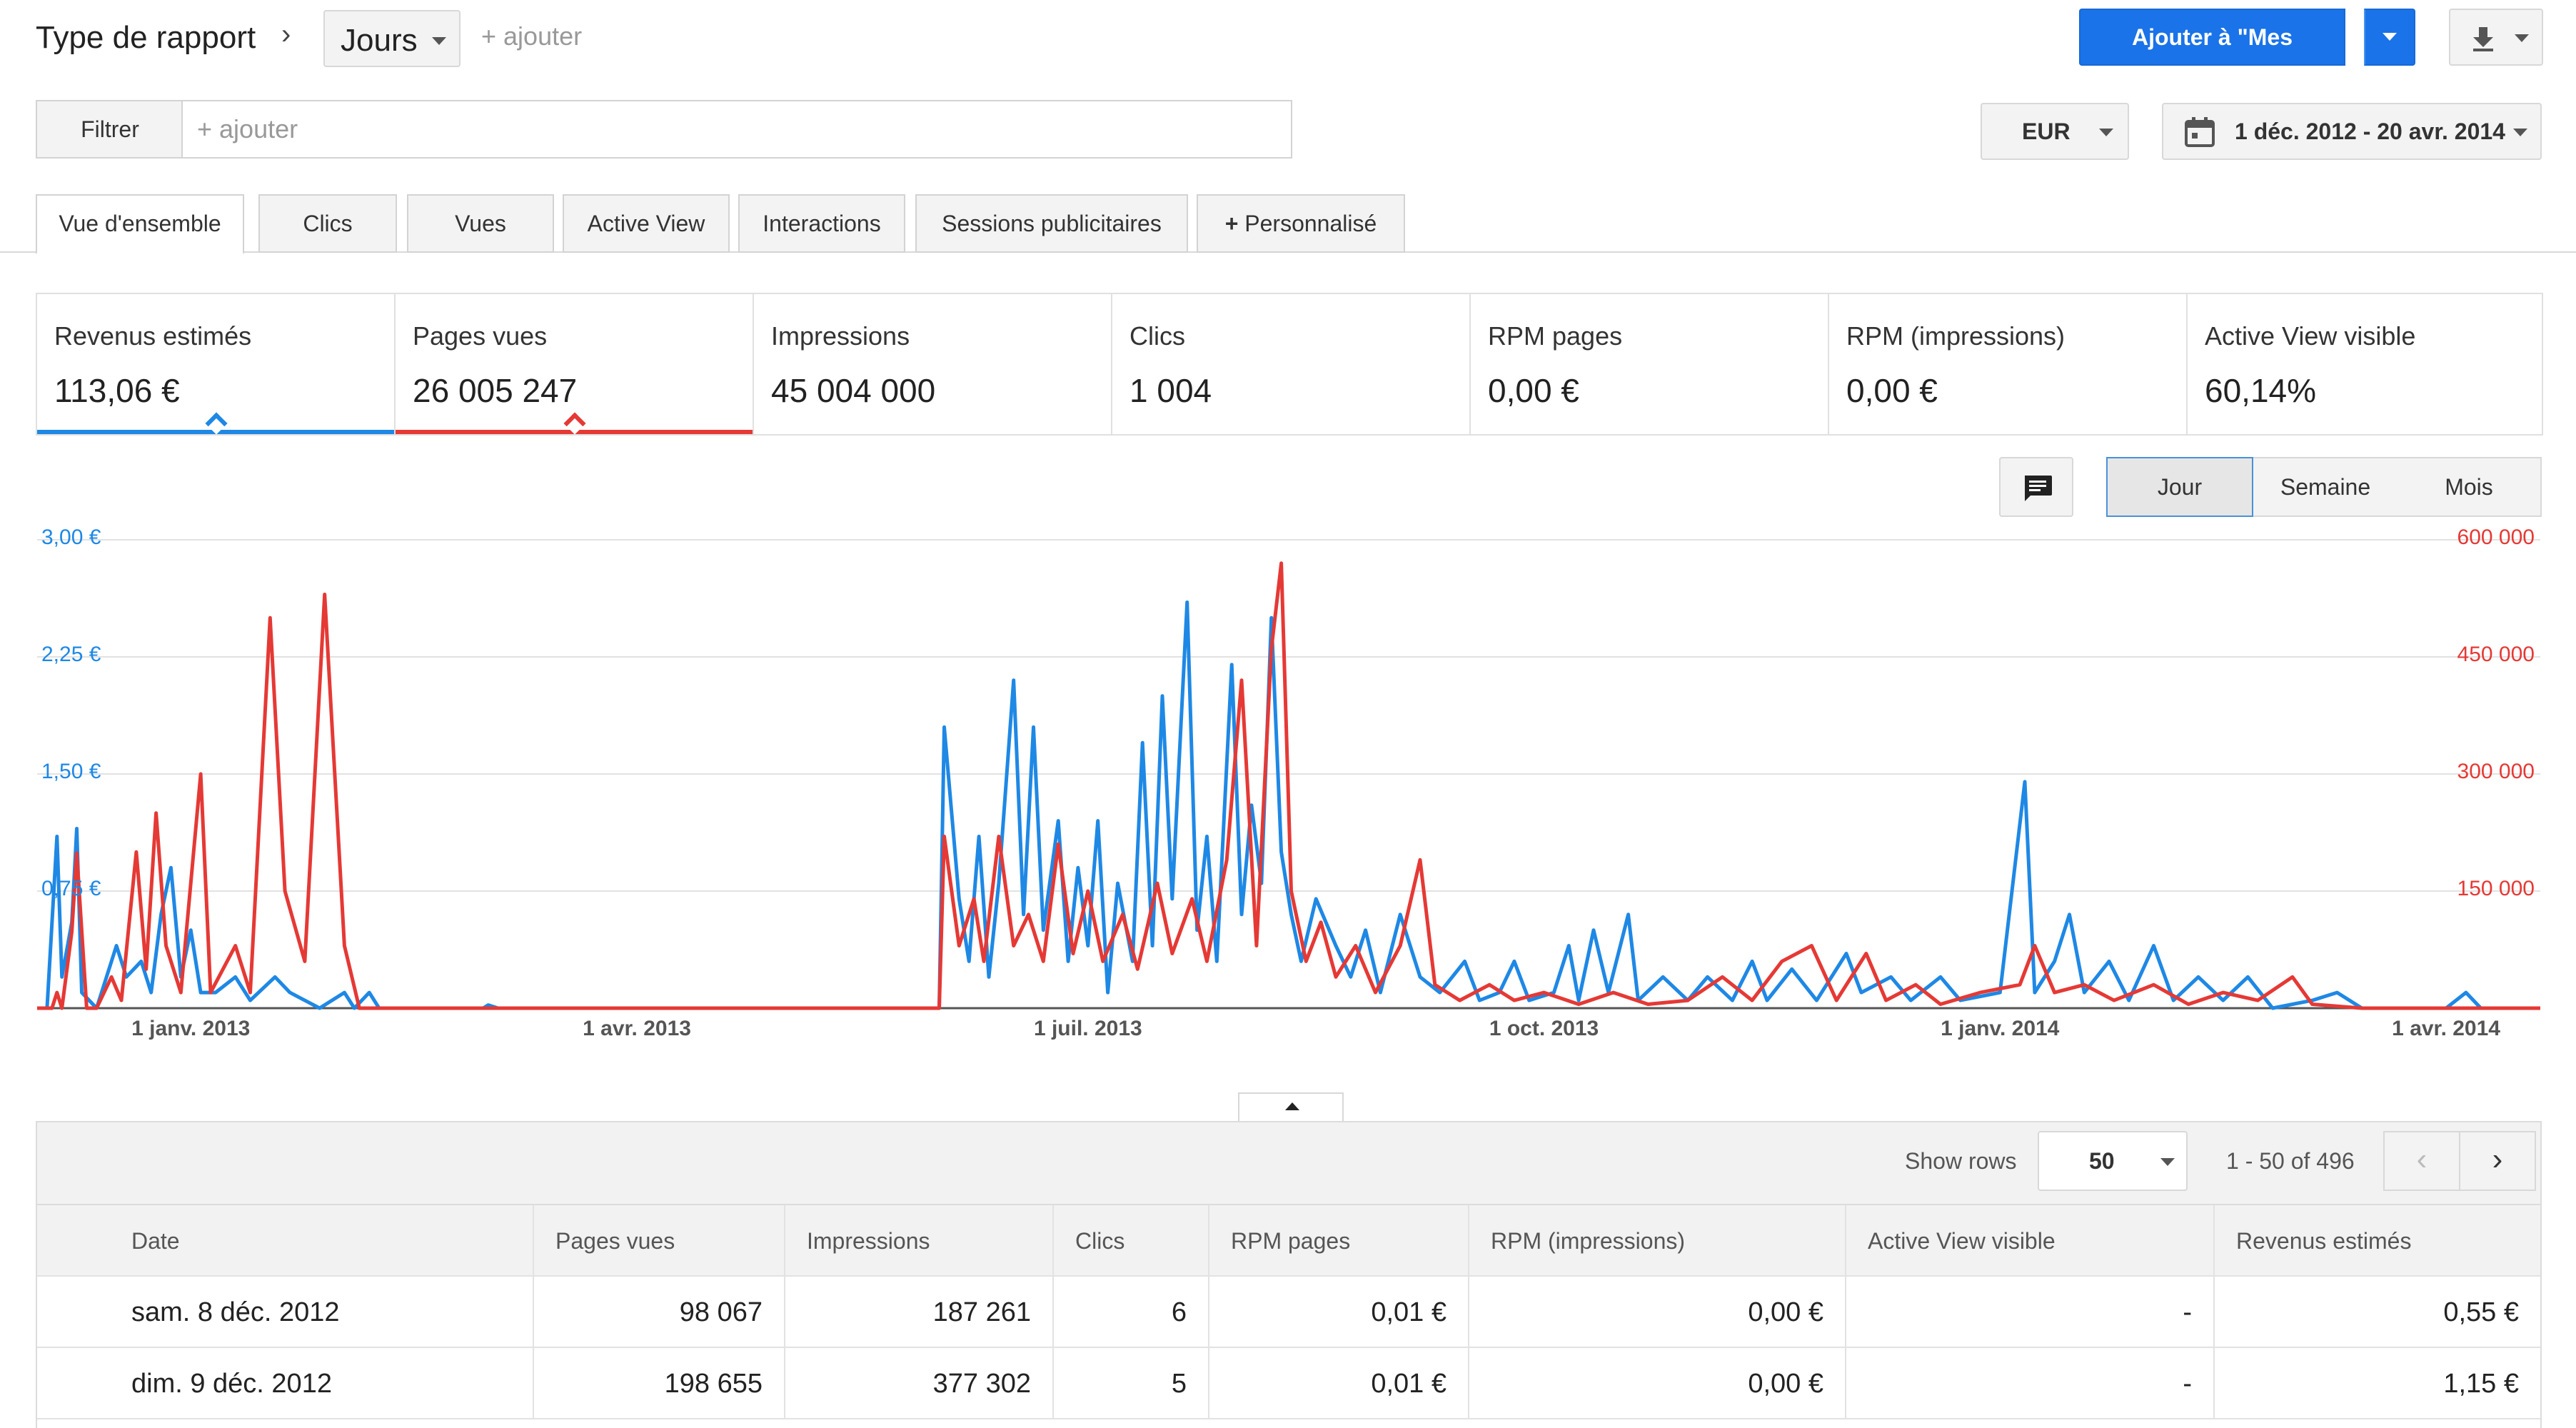  I want to click on y-right-tick-label: 450 000, so click(2496, 654).